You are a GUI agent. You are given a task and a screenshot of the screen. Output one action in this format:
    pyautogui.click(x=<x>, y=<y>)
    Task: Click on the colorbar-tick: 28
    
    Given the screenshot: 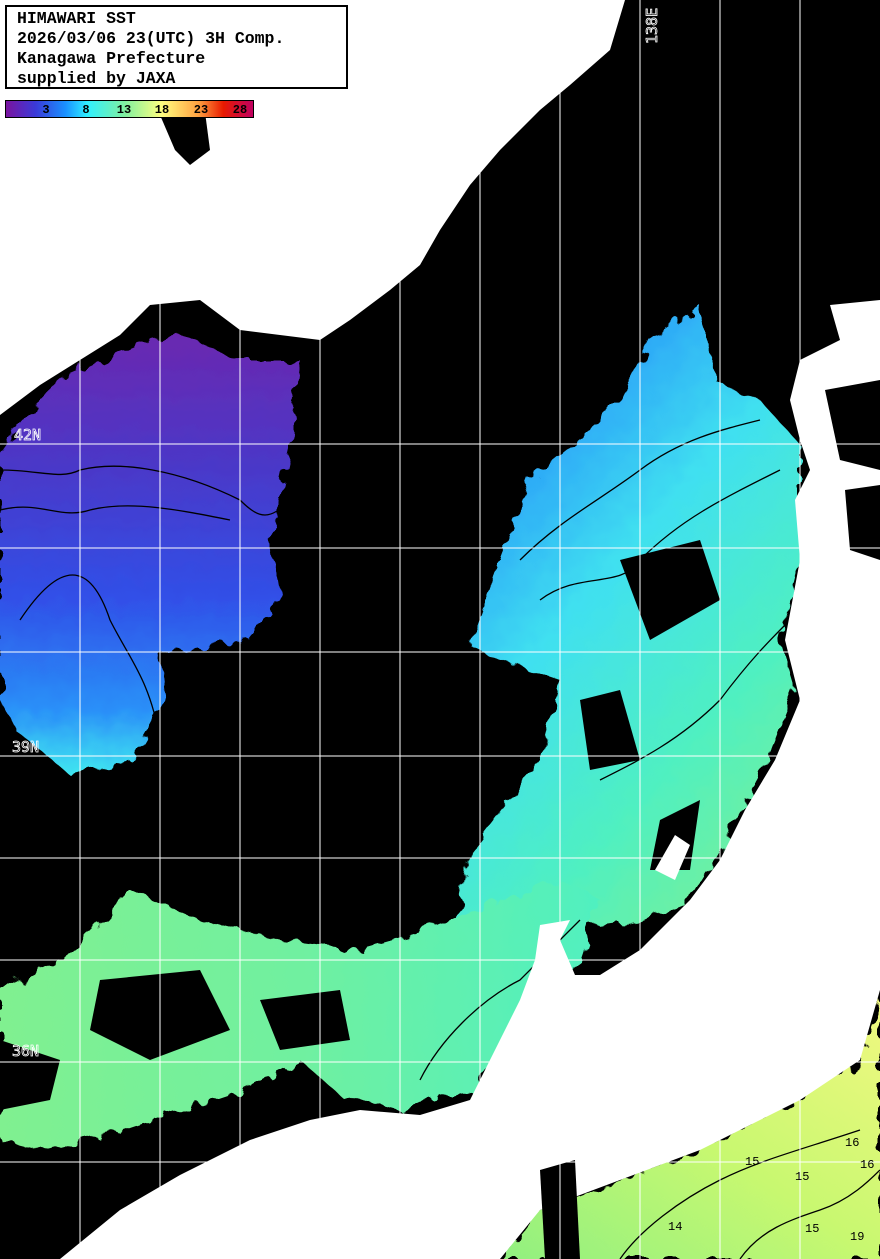 What is the action you would take?
    pyautogui.click(x=240, y=110)
    